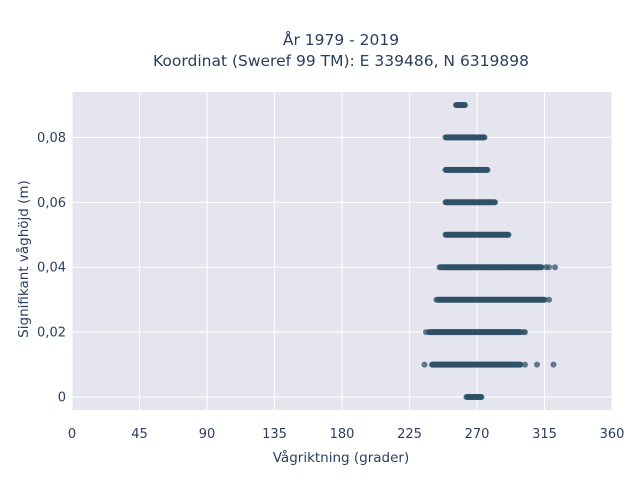  Describe the element at coordinates (544, 434) in the screenshot. I see `x-tick-label: 315` at that location.